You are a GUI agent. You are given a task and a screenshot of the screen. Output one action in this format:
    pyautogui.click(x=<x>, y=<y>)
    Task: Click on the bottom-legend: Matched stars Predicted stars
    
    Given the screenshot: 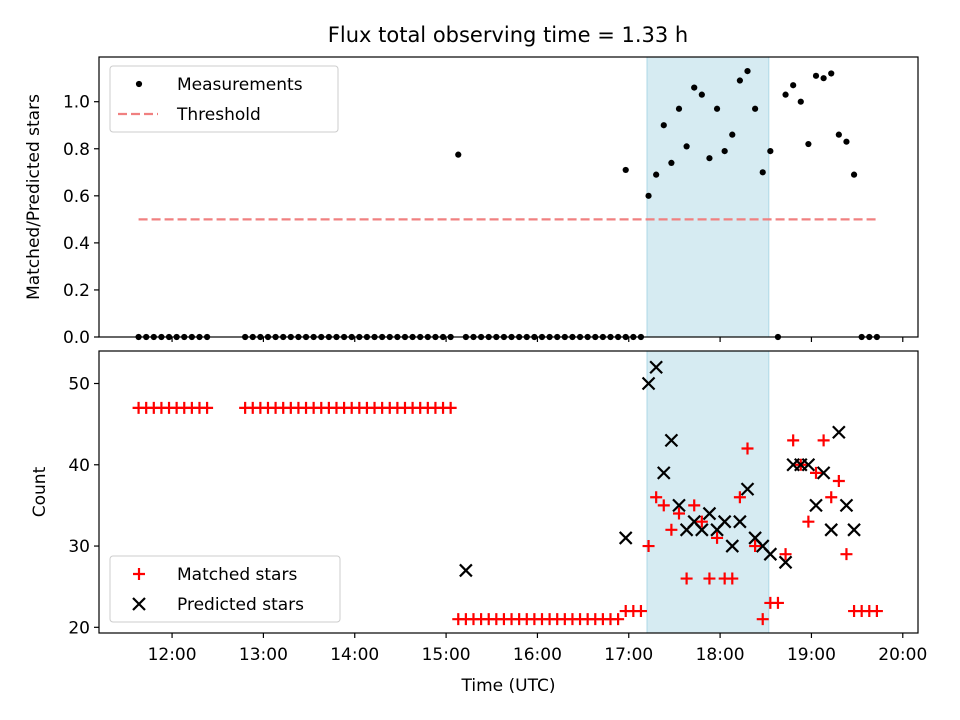 What is the action you would take?
    pyautogui.click(x=225, y=589)
    